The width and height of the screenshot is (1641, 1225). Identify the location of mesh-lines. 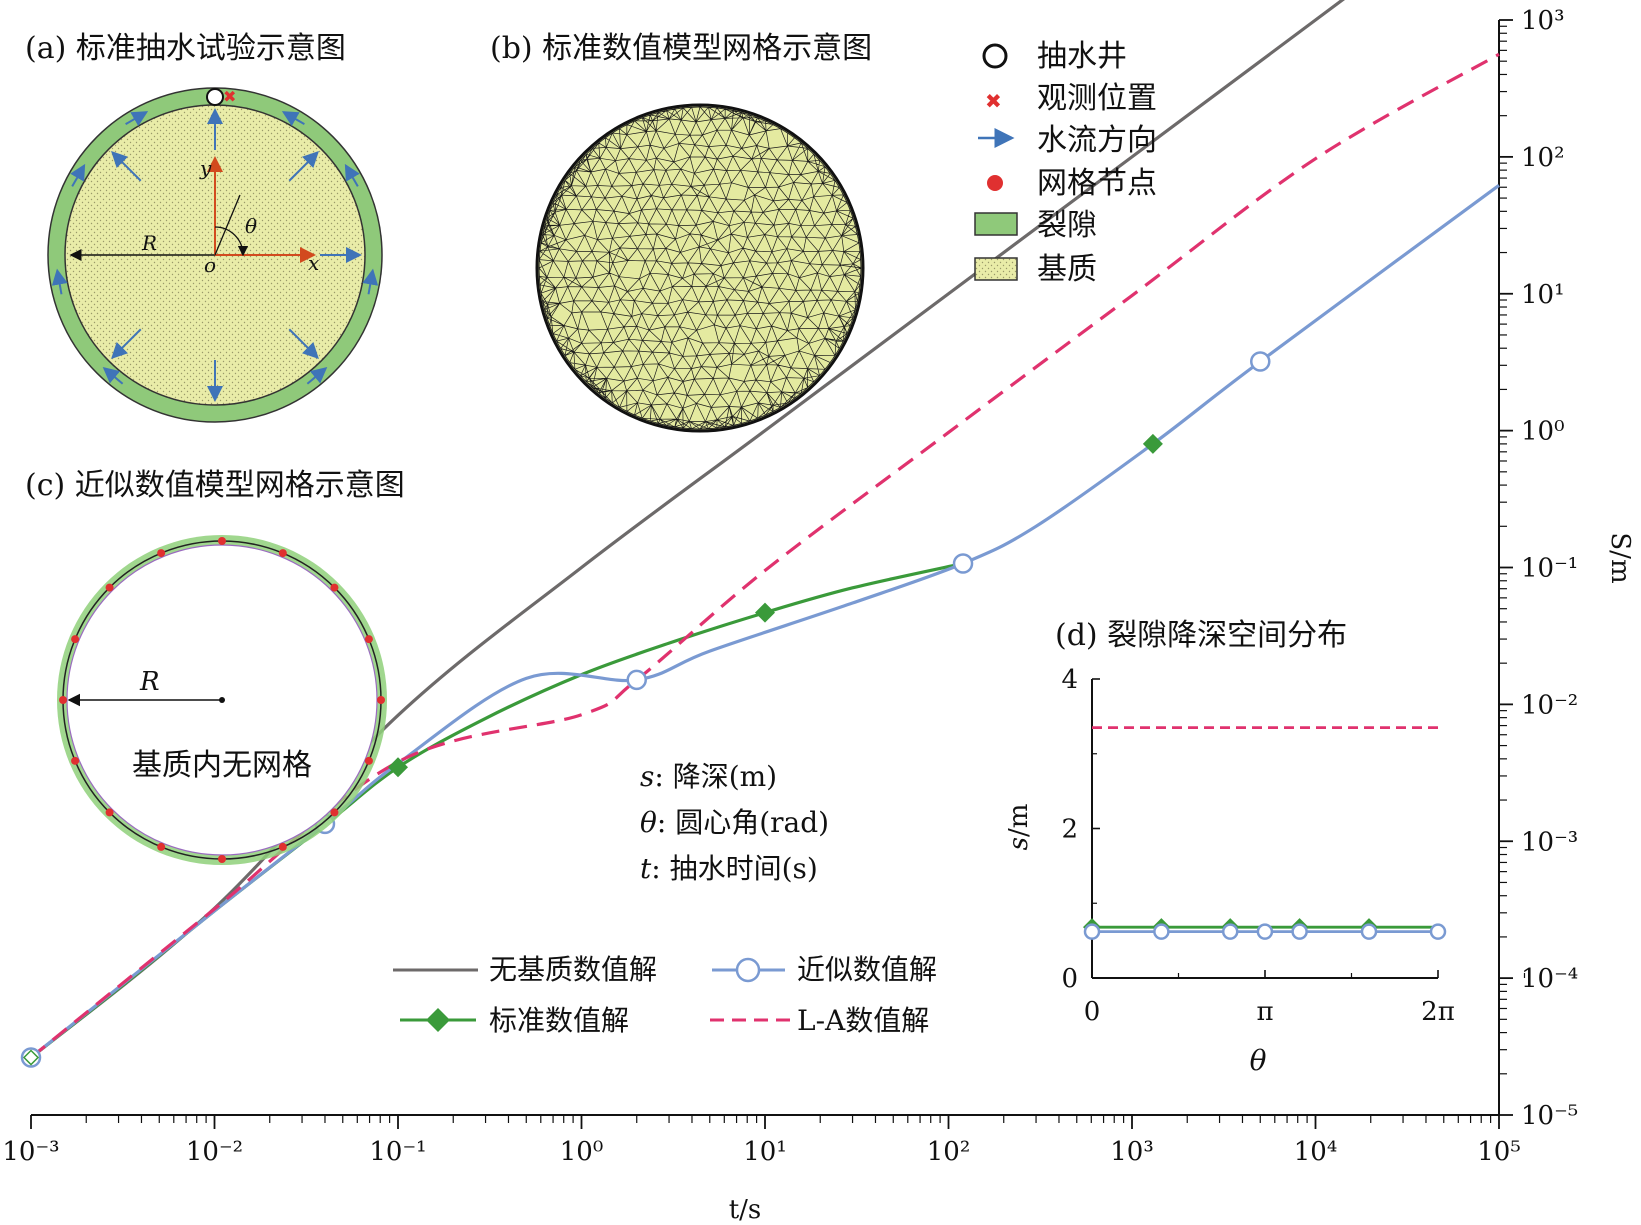
(700, 268).